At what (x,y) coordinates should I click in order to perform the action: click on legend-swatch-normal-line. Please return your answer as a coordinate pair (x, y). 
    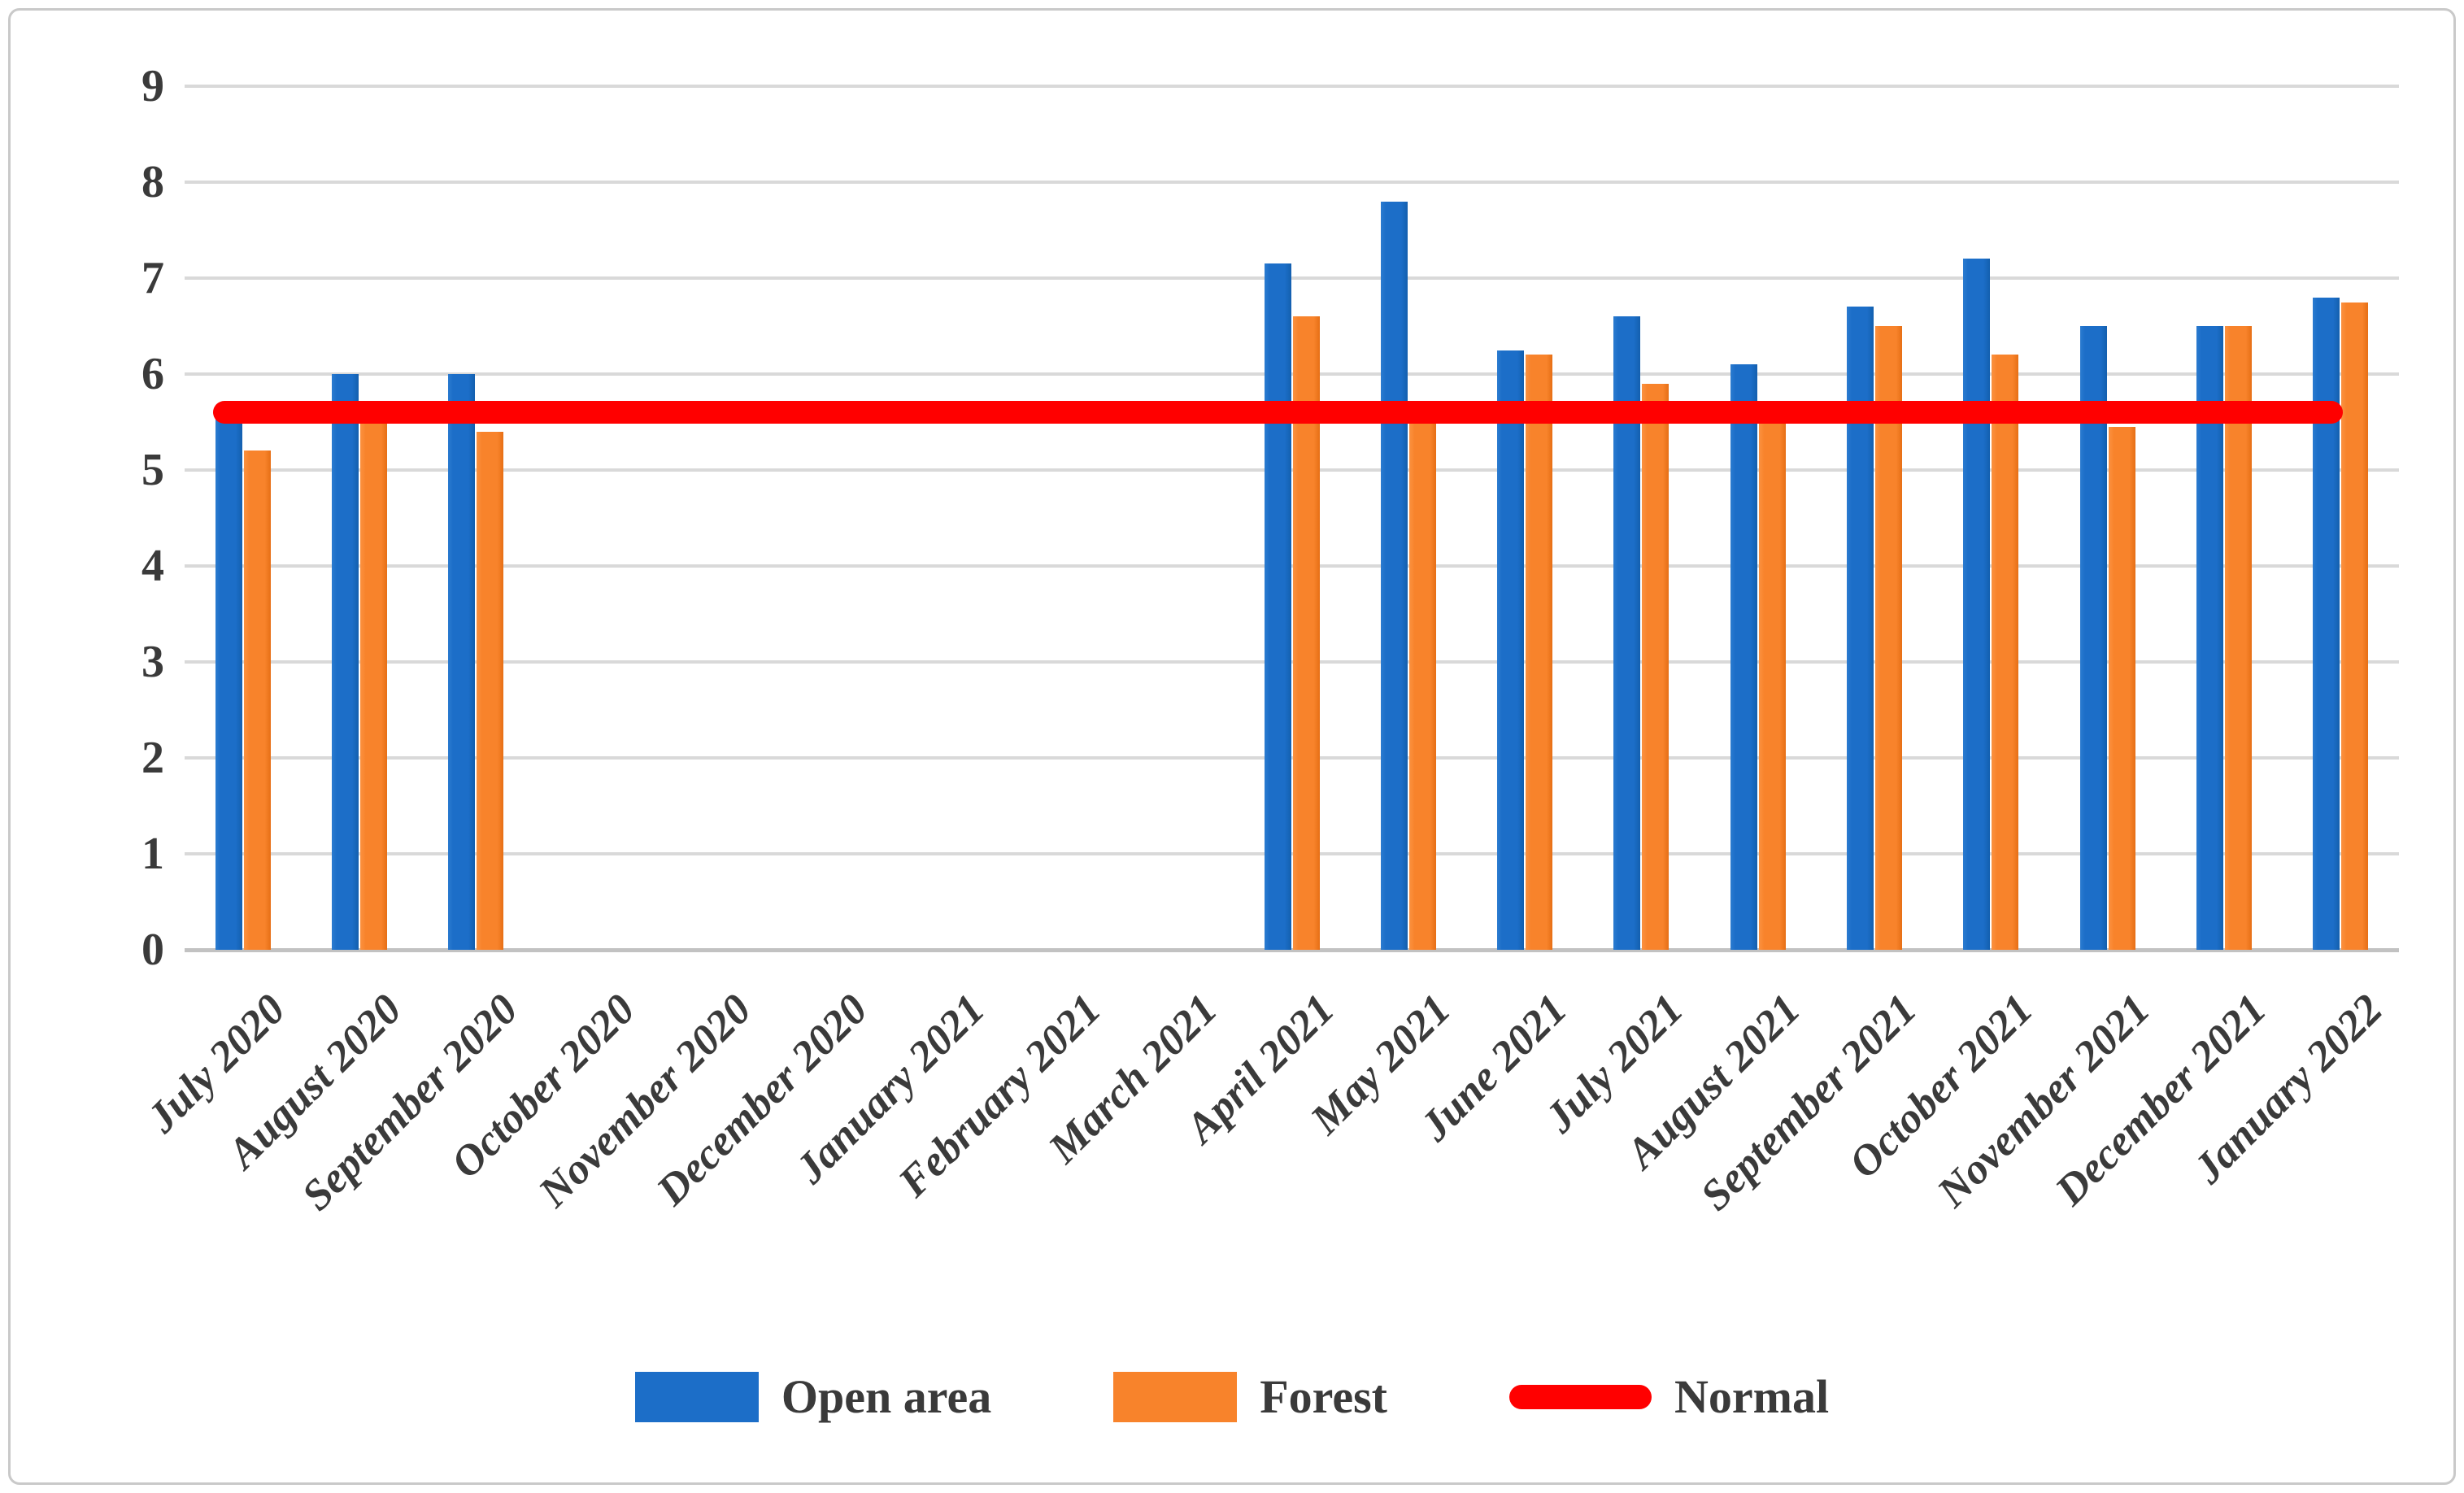
    Looking at the image, I should click on (1580, 1397).